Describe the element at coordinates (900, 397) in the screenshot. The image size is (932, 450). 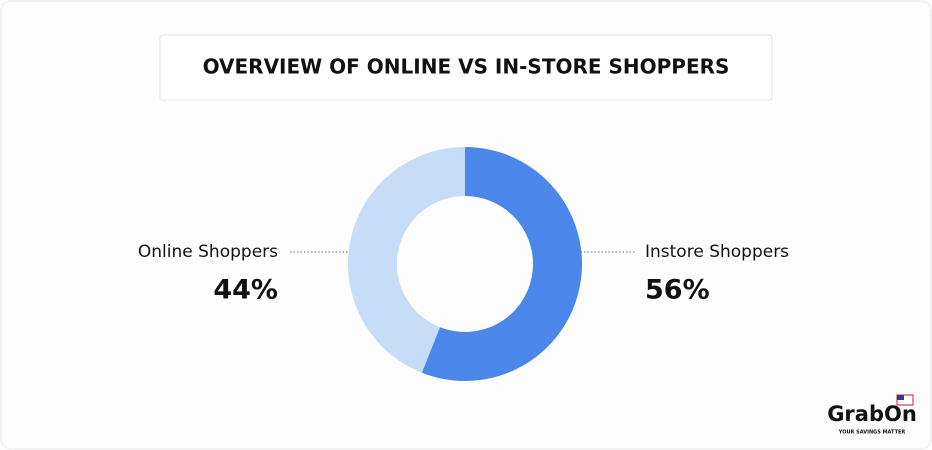
I see `flag-icon` at that location.